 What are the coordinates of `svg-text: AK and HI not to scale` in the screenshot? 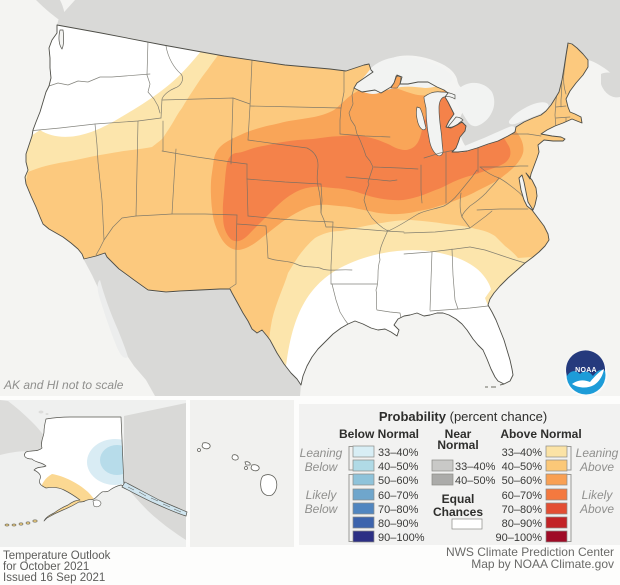 It's located at (63, 385).